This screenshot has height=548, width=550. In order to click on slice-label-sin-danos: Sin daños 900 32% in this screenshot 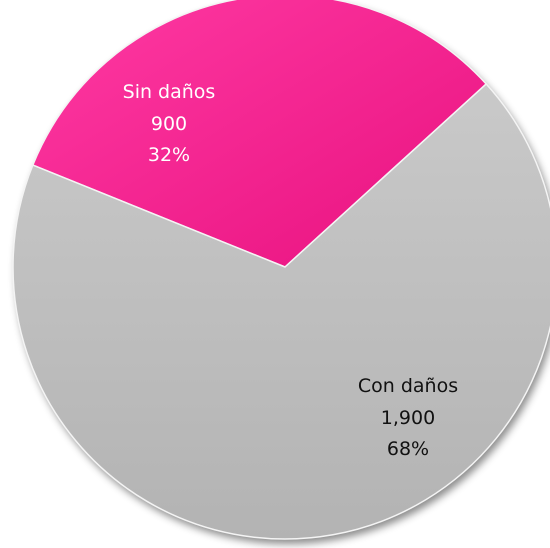, I will do `click(169, 123)`.